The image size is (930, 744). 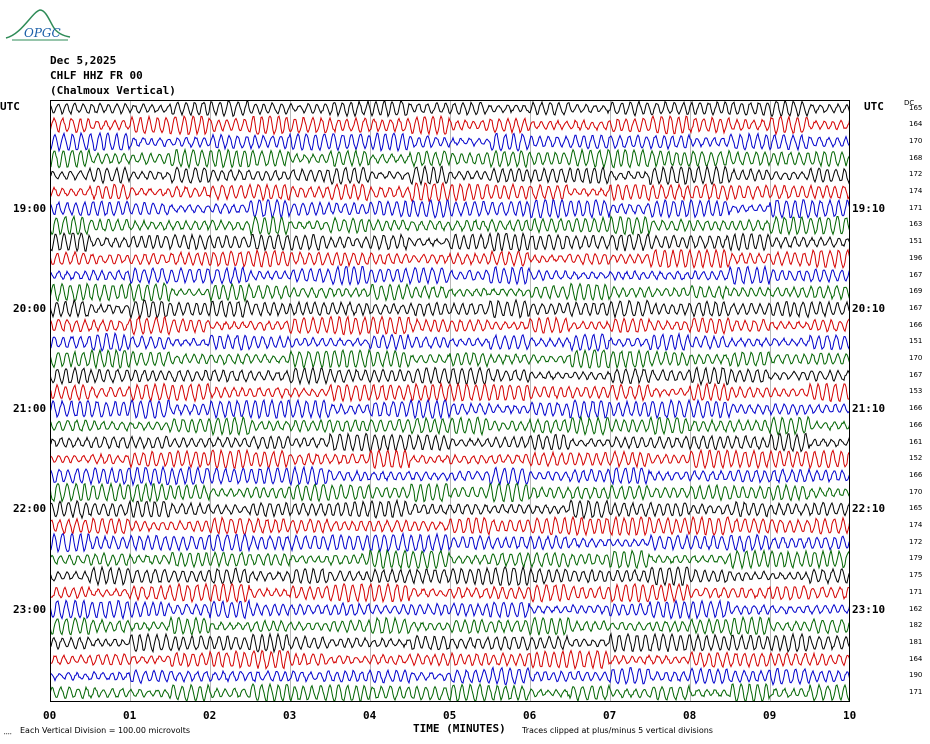 I want to click on logo-text: OPGC, so click(x=42, y=33).